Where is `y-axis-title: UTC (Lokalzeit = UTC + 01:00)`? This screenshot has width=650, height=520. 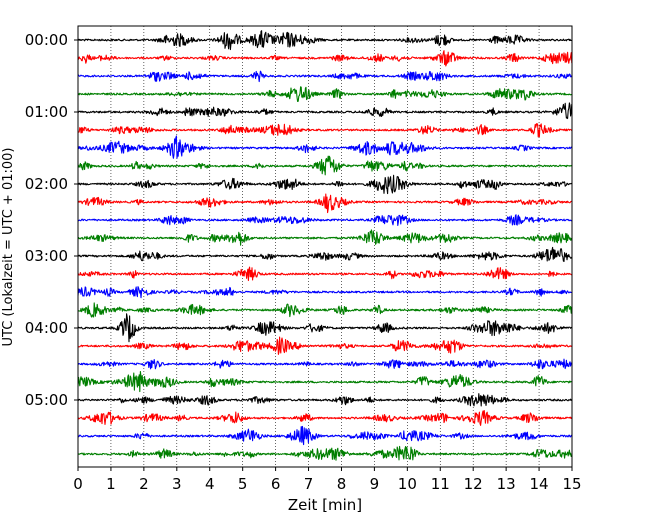 y-axis-title: UTC (Lokalzeit = UTC + 01:00) is located at coordinates (8, 247).